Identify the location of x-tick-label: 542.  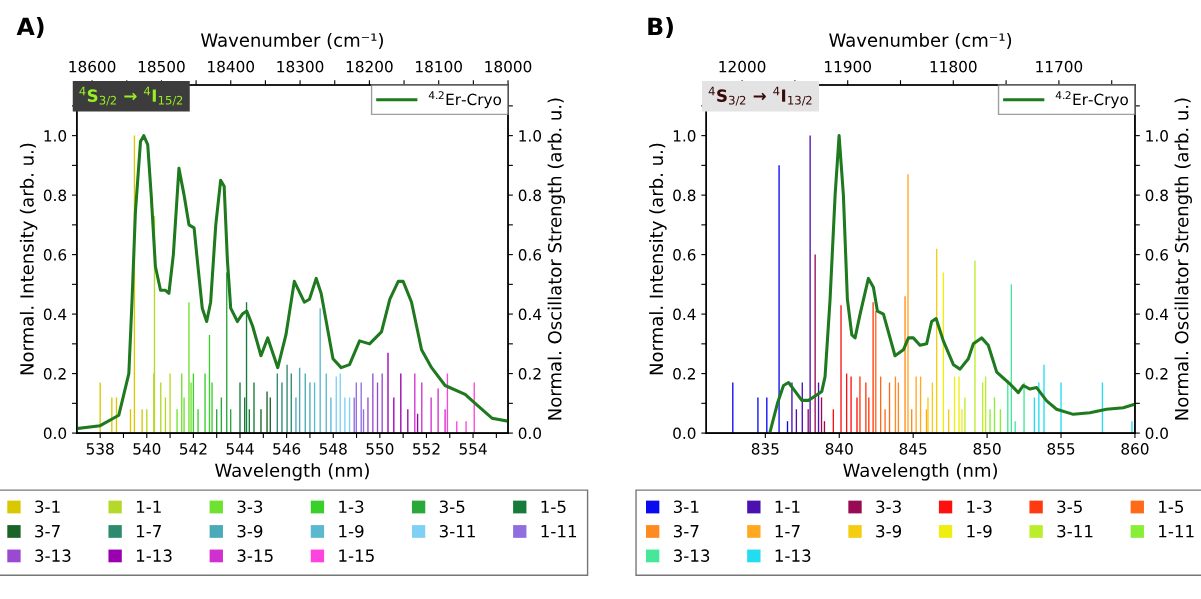
(193, 449).